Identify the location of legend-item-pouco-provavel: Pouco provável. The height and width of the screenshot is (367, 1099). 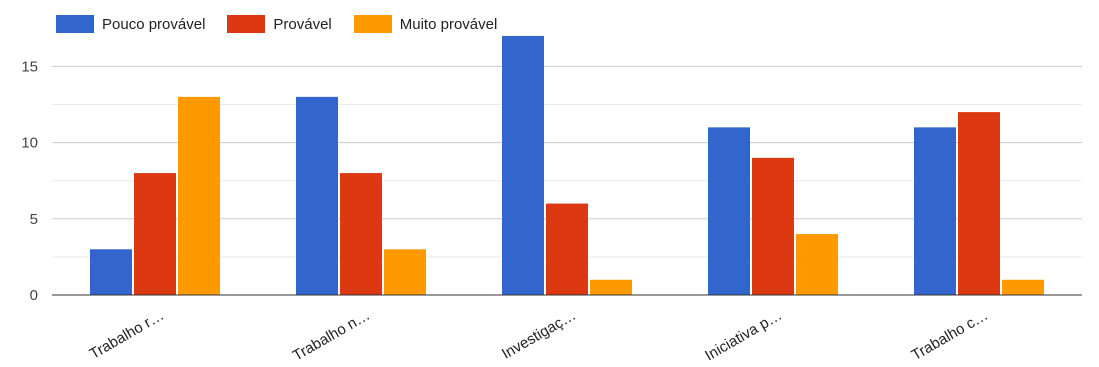
(130, 24).